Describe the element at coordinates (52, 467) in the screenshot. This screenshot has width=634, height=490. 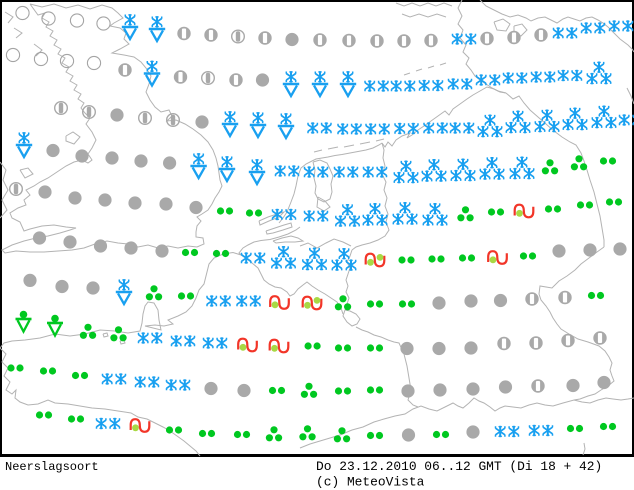
I see `svg-text: Neerslagsoort` at that location.